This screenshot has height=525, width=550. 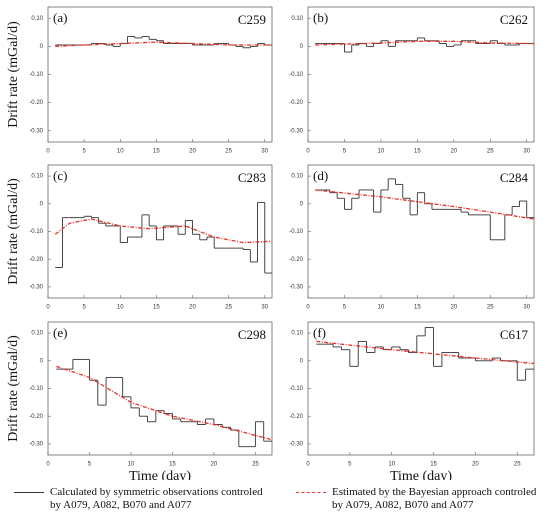 What do you see at coordinates (252, 177) in the screenshot?
I see `panel-title: C283` at bounding box center [252, 177].